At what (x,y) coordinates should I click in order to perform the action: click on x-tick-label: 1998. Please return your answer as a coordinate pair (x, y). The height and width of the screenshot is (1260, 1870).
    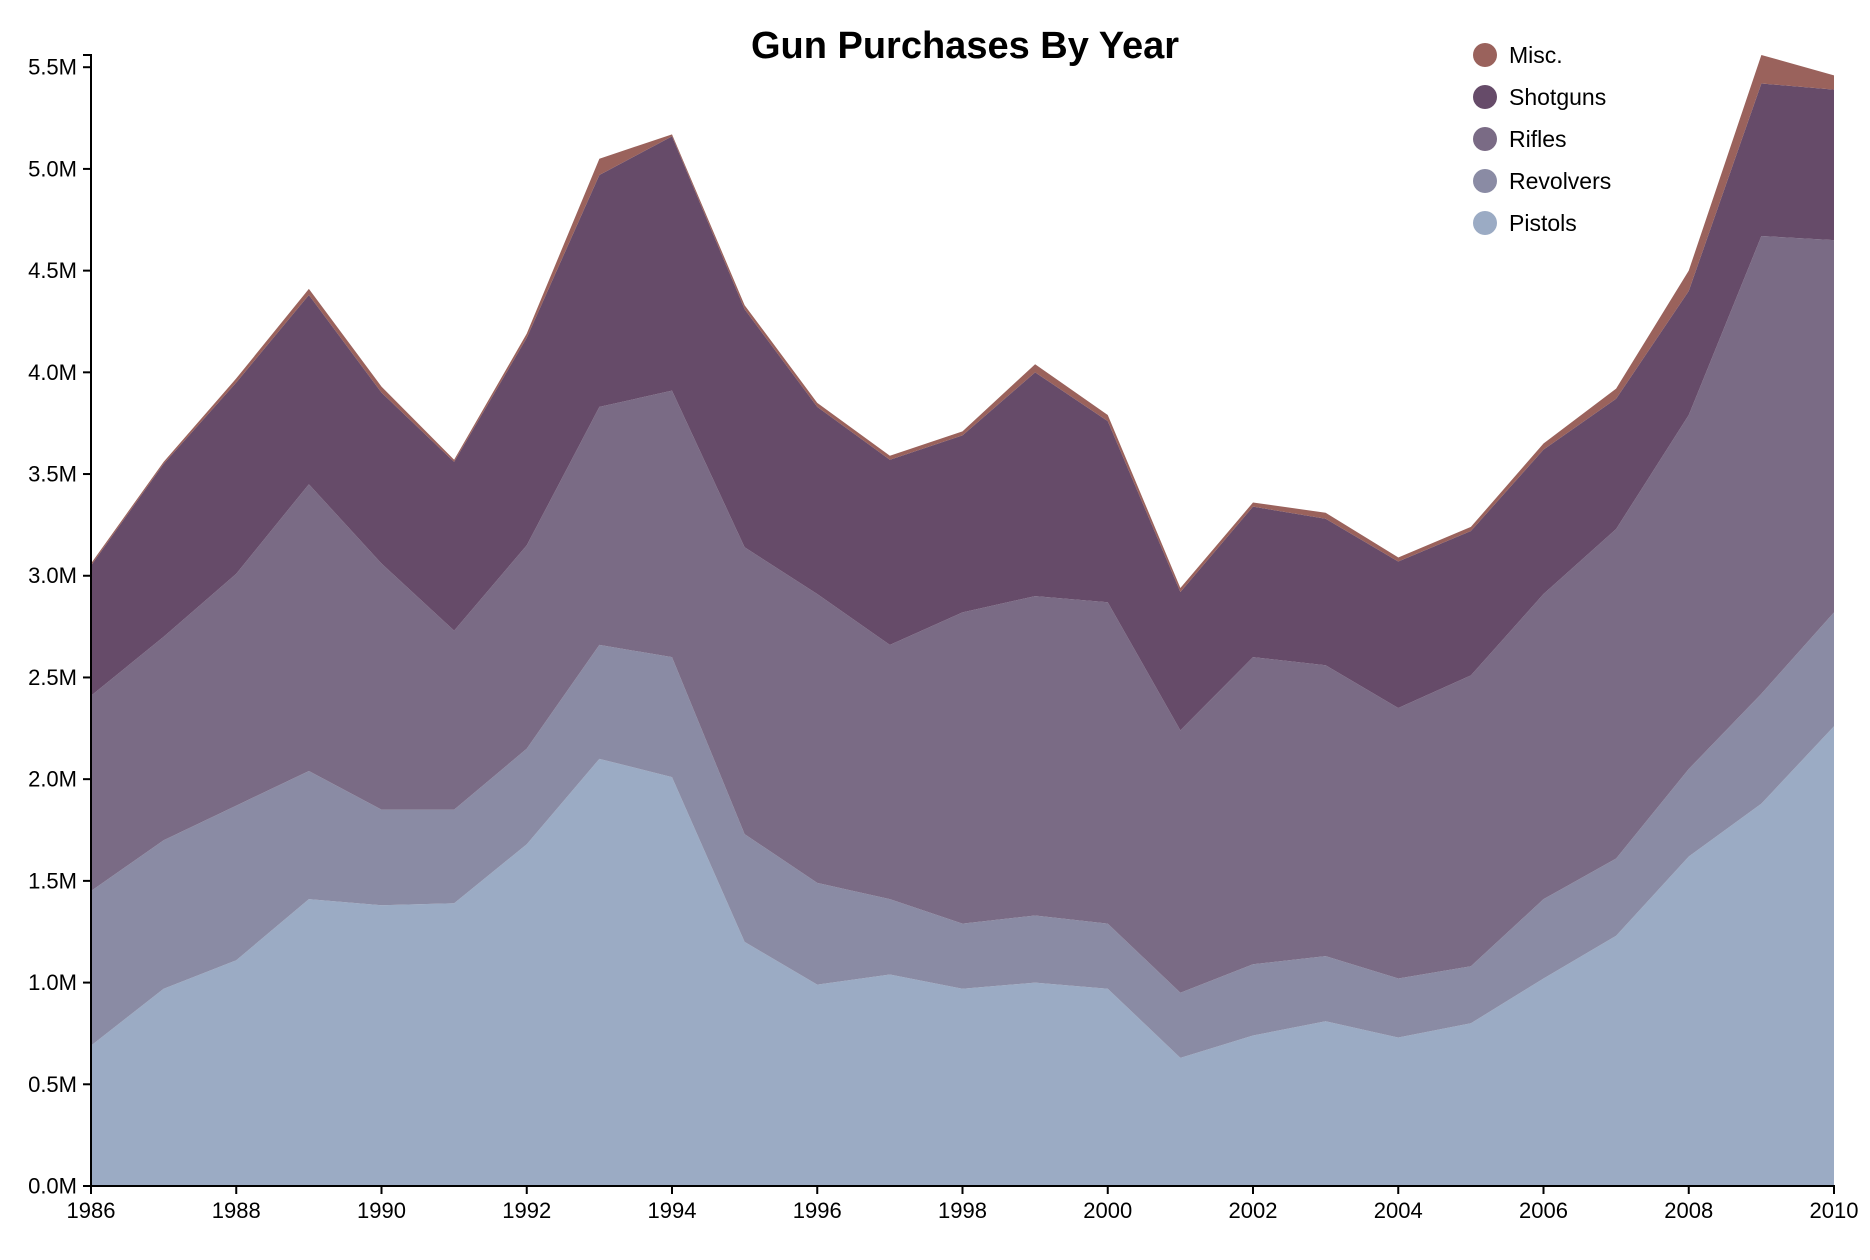
    Looking at the image, I should click on (962, 1210).